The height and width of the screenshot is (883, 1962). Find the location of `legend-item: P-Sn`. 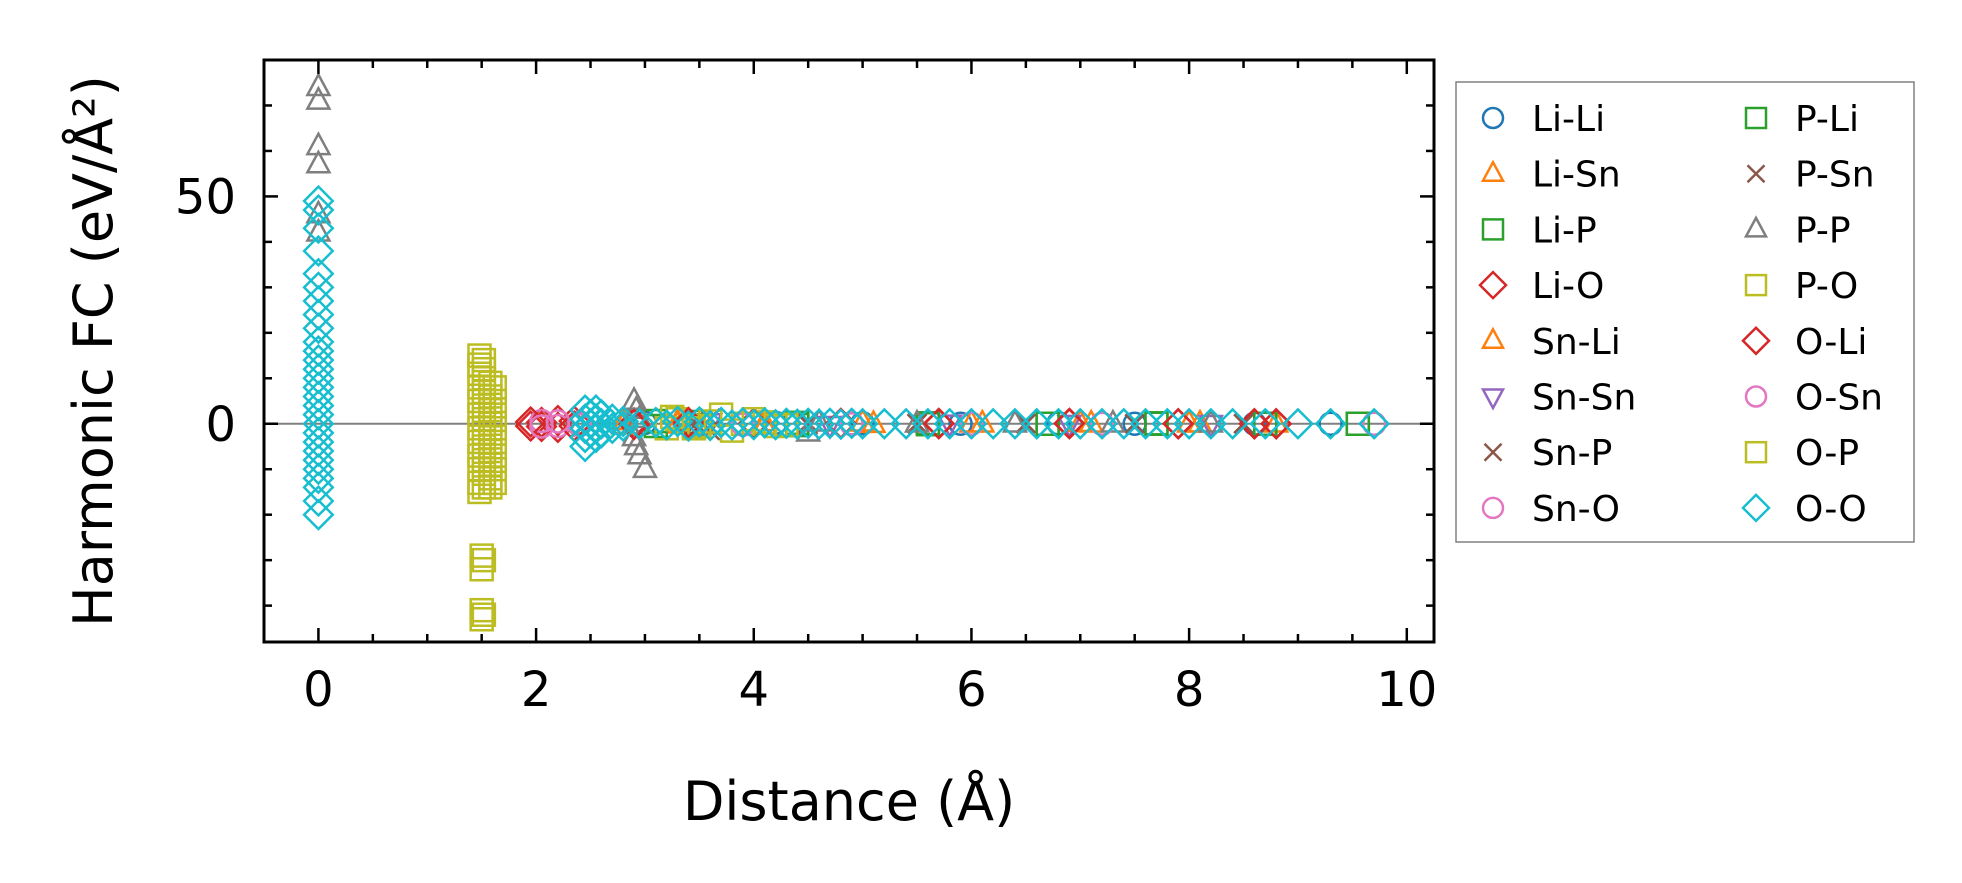

legend-item: P-Sn is located at coordinates (1810, 175).